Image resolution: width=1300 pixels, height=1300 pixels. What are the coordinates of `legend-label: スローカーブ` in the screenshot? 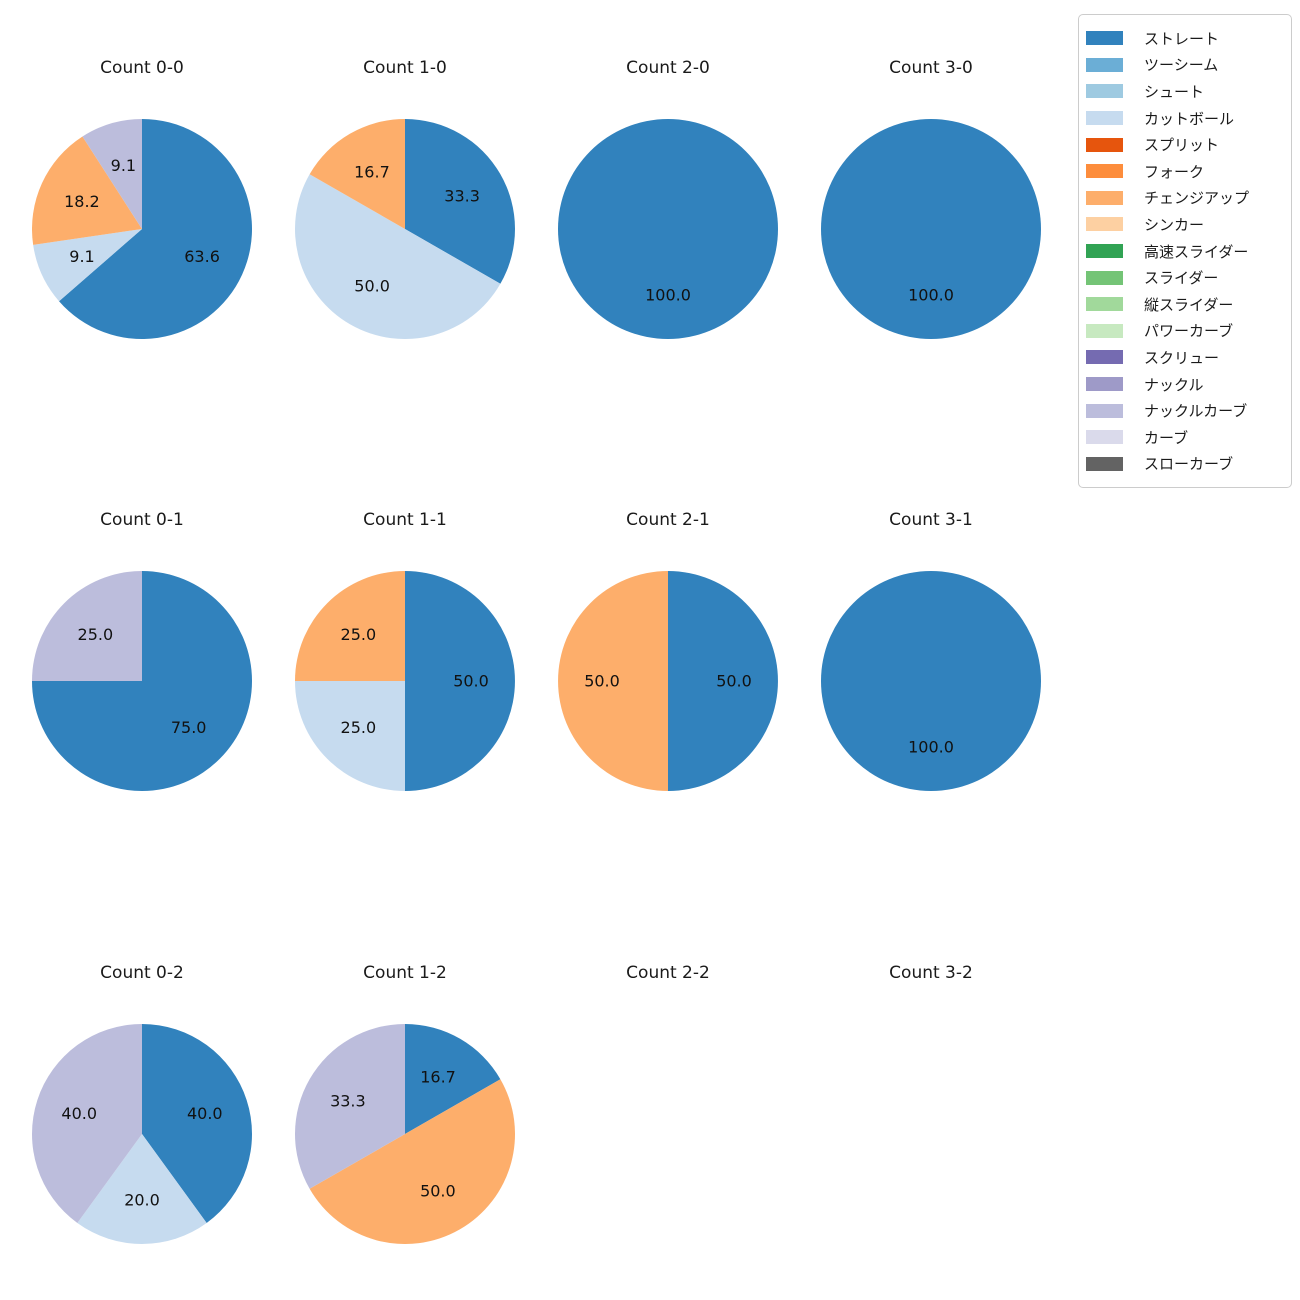 It's located at (1189, 464).